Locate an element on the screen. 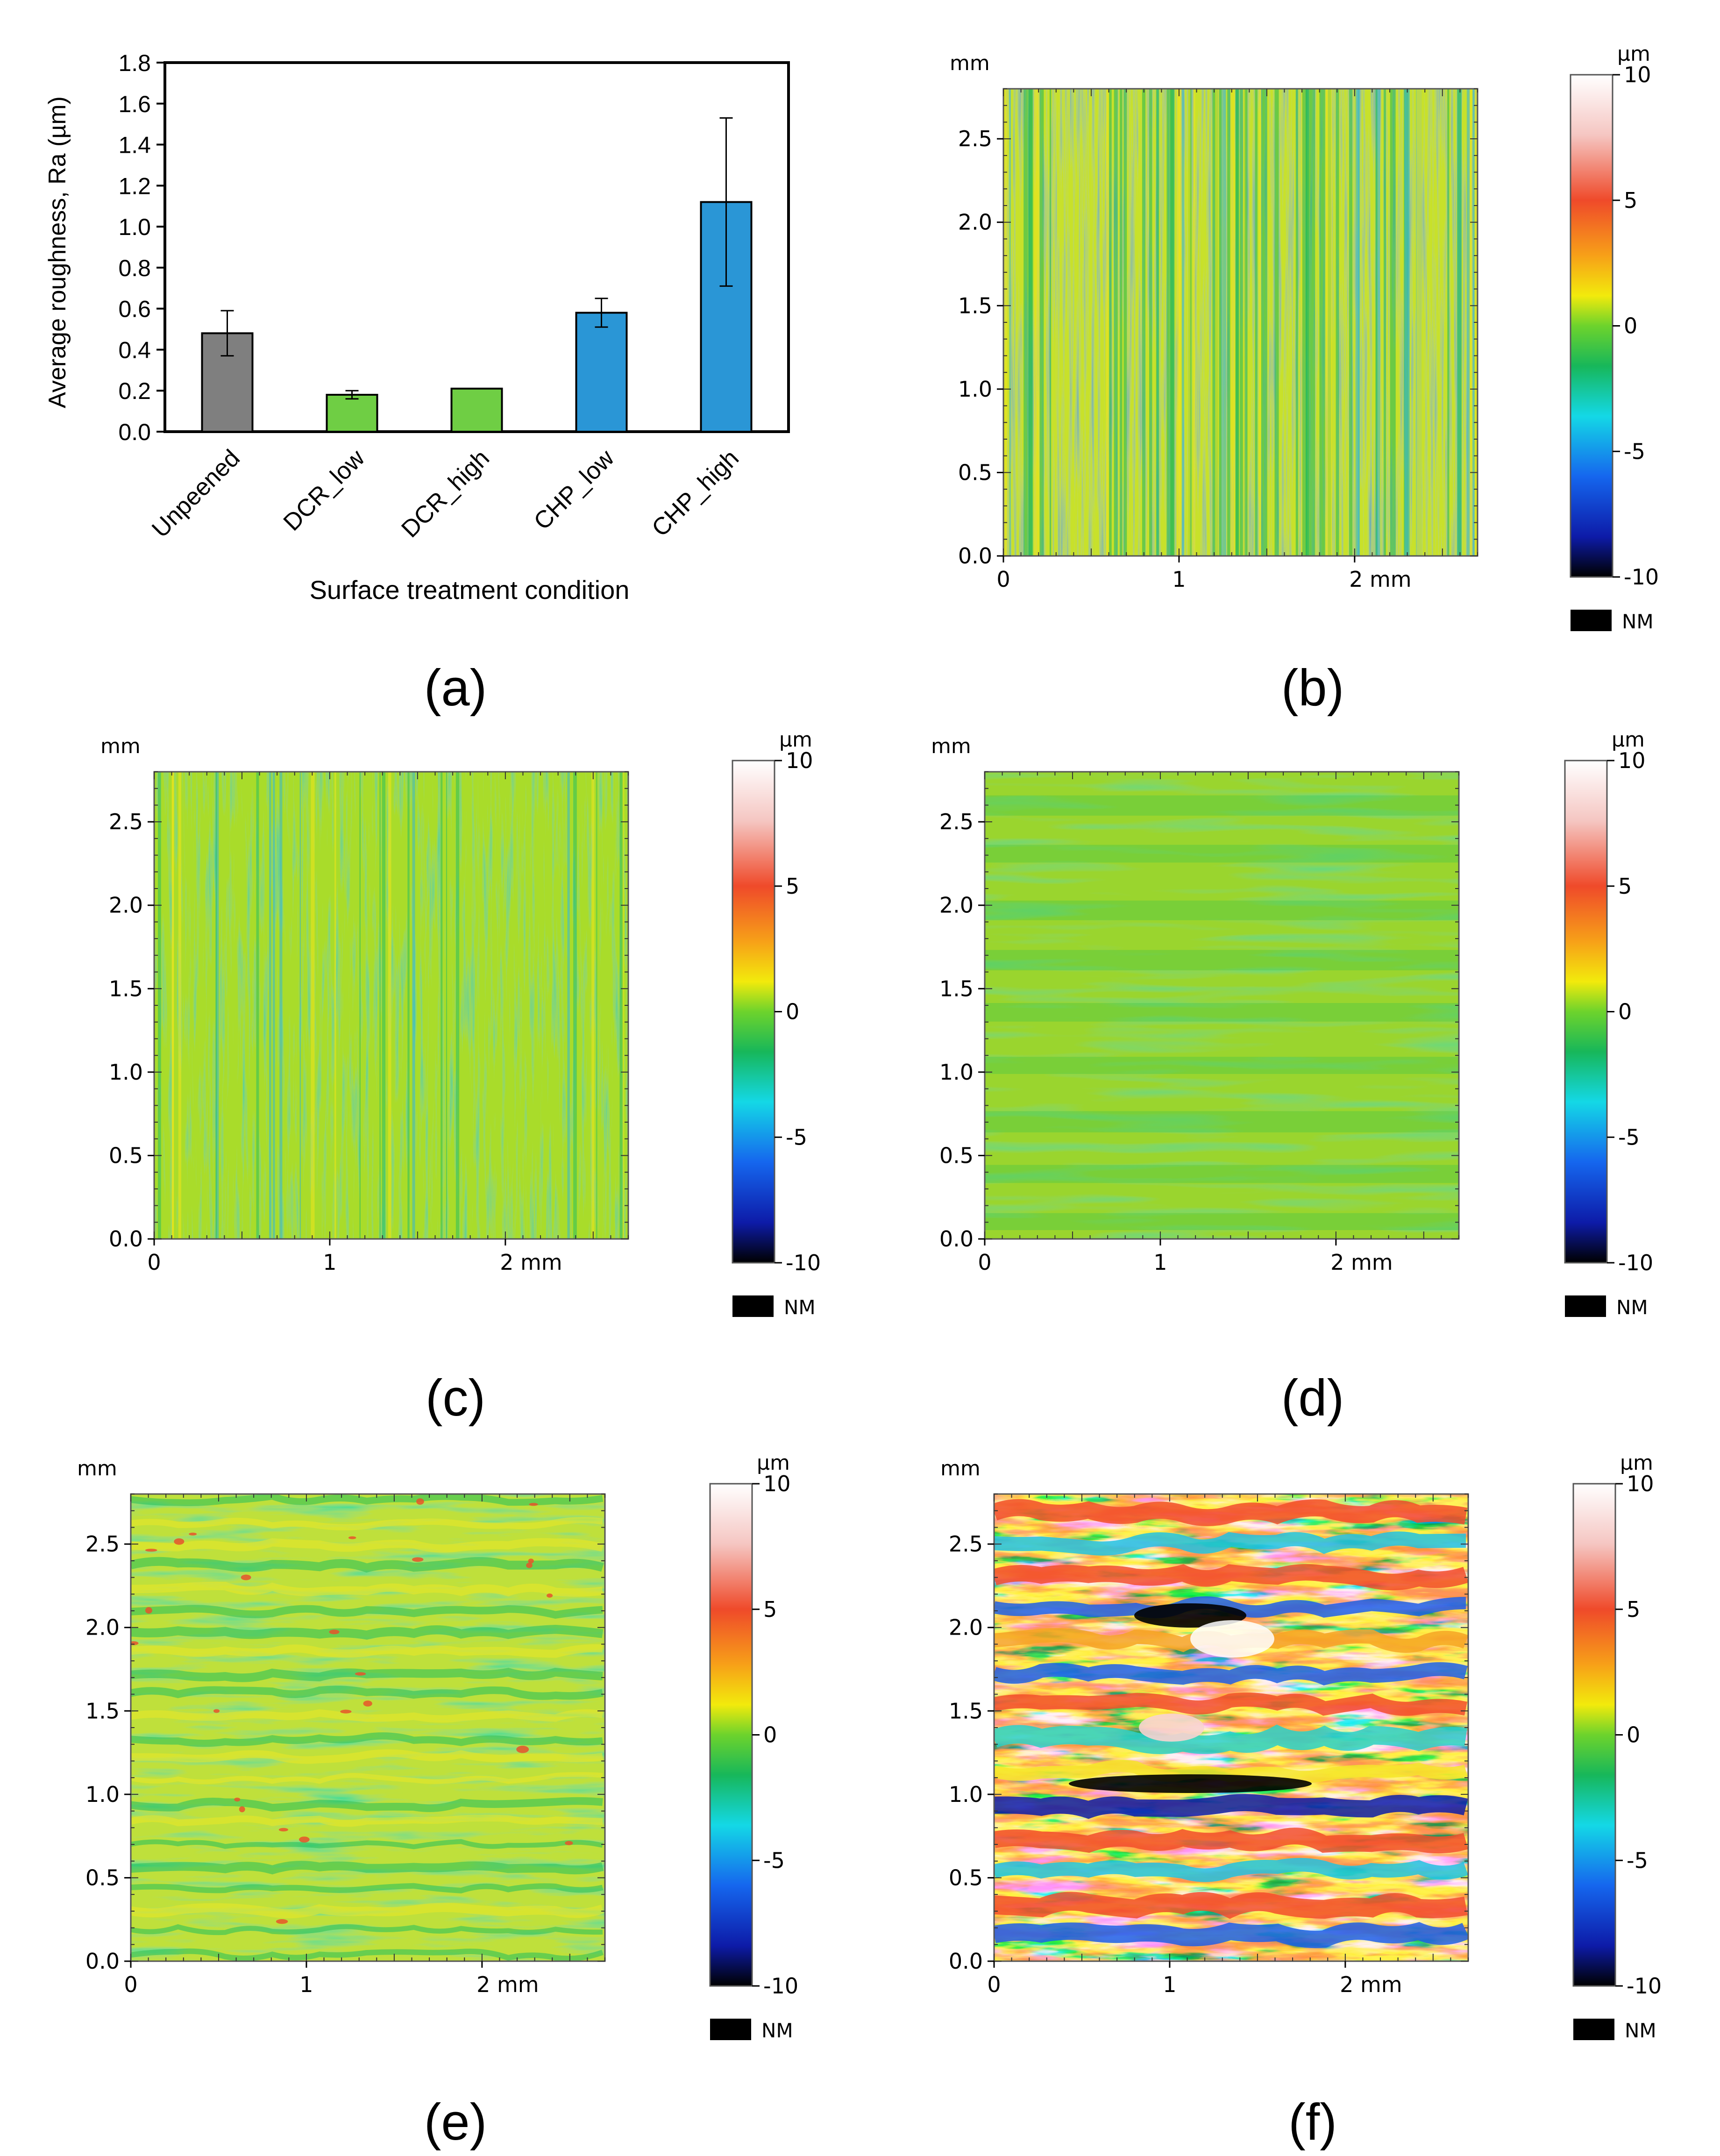  bar-x-ticks: Unpeened DCR_low DCR_high CHP_low CHP_high is located at coordinates (446, 493).